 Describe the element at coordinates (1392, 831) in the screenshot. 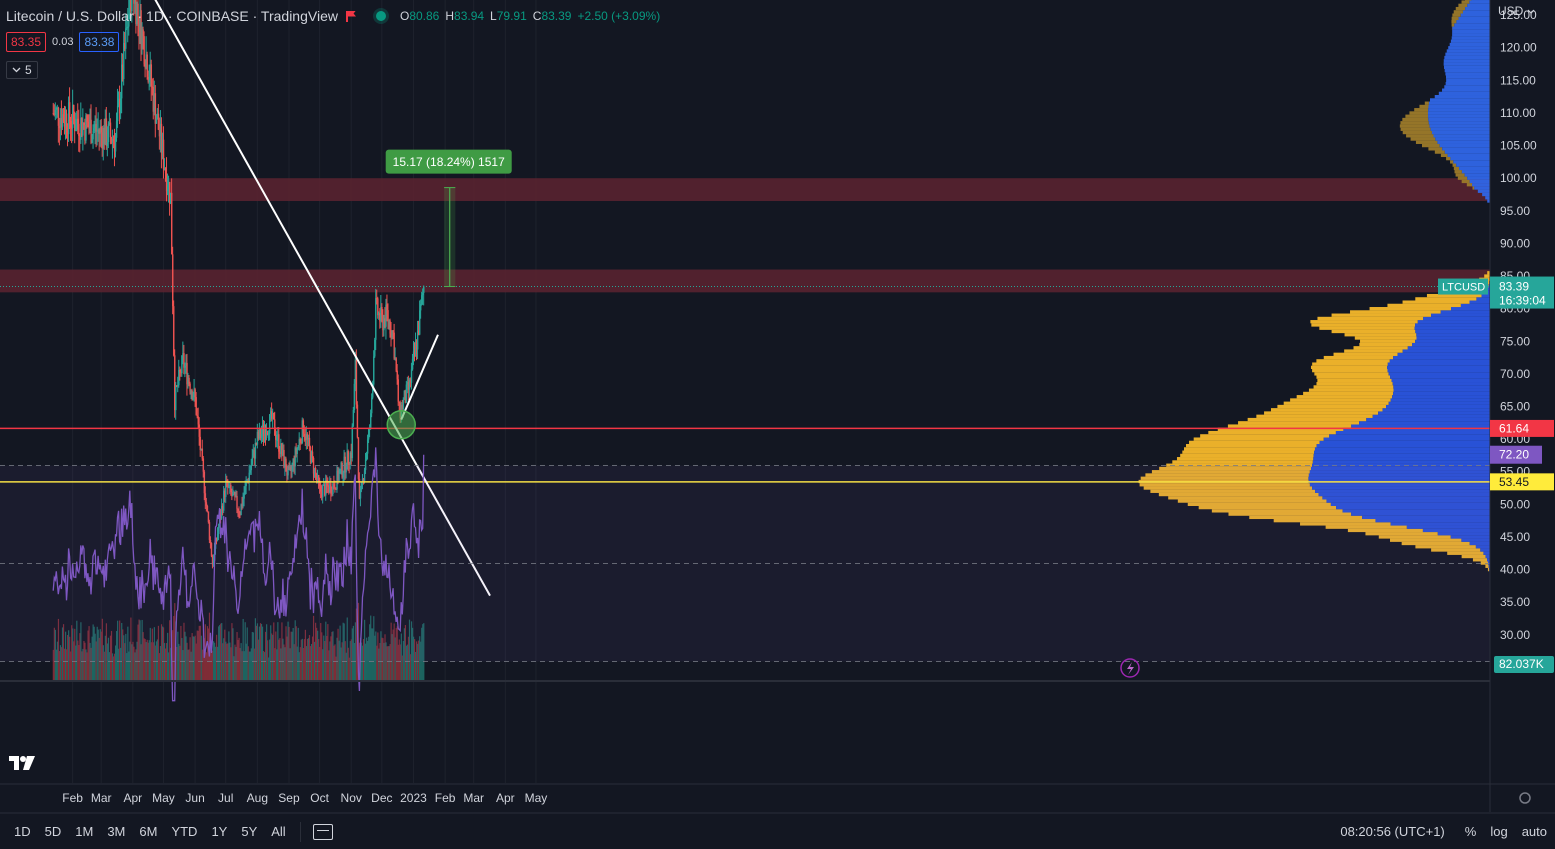

I see `clock: 08:20:56 (UTC+1)` at that location.